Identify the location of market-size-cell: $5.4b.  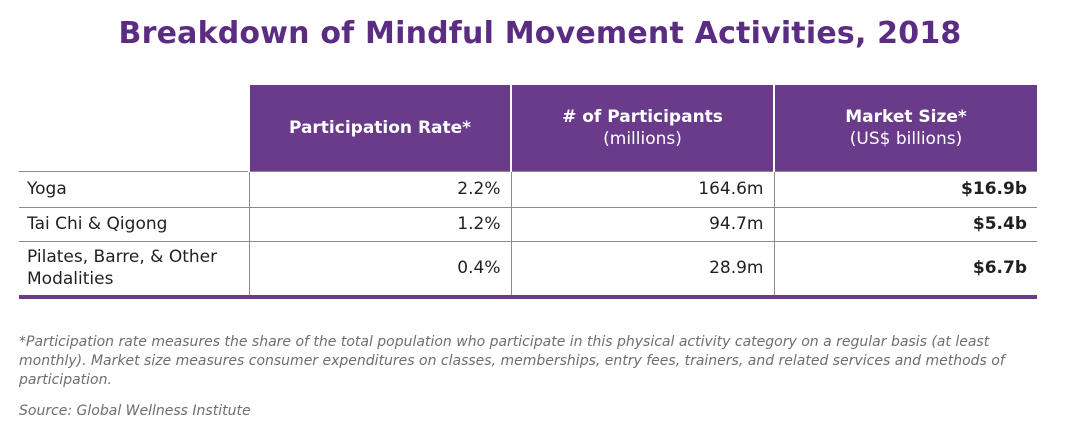
(905, 223).